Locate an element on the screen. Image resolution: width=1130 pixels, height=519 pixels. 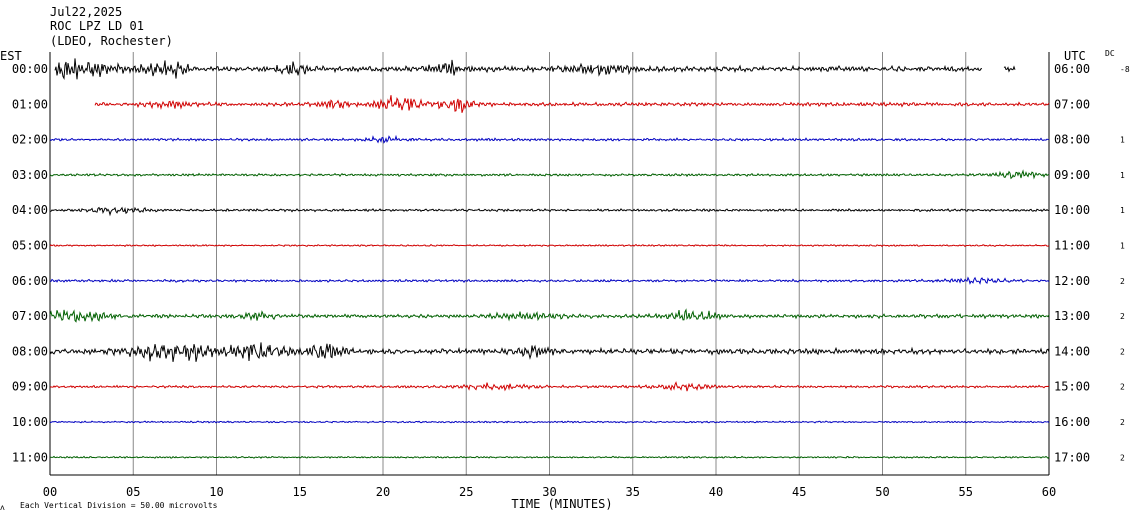
est-label-9: 09:00 is located at coordinates (30, 387).